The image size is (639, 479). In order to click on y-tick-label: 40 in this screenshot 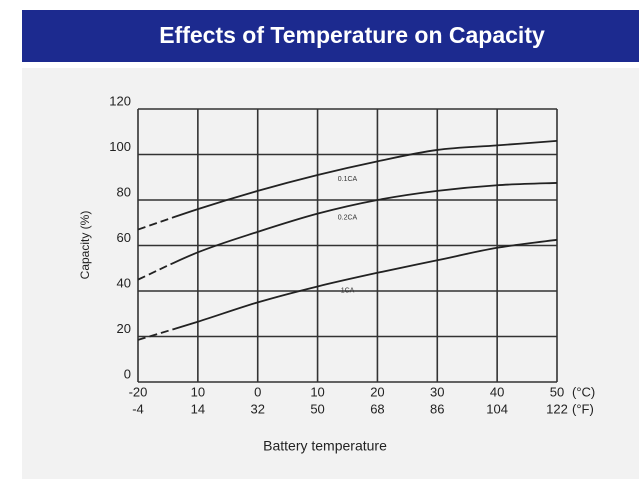, I will do `click(124, 282)`.